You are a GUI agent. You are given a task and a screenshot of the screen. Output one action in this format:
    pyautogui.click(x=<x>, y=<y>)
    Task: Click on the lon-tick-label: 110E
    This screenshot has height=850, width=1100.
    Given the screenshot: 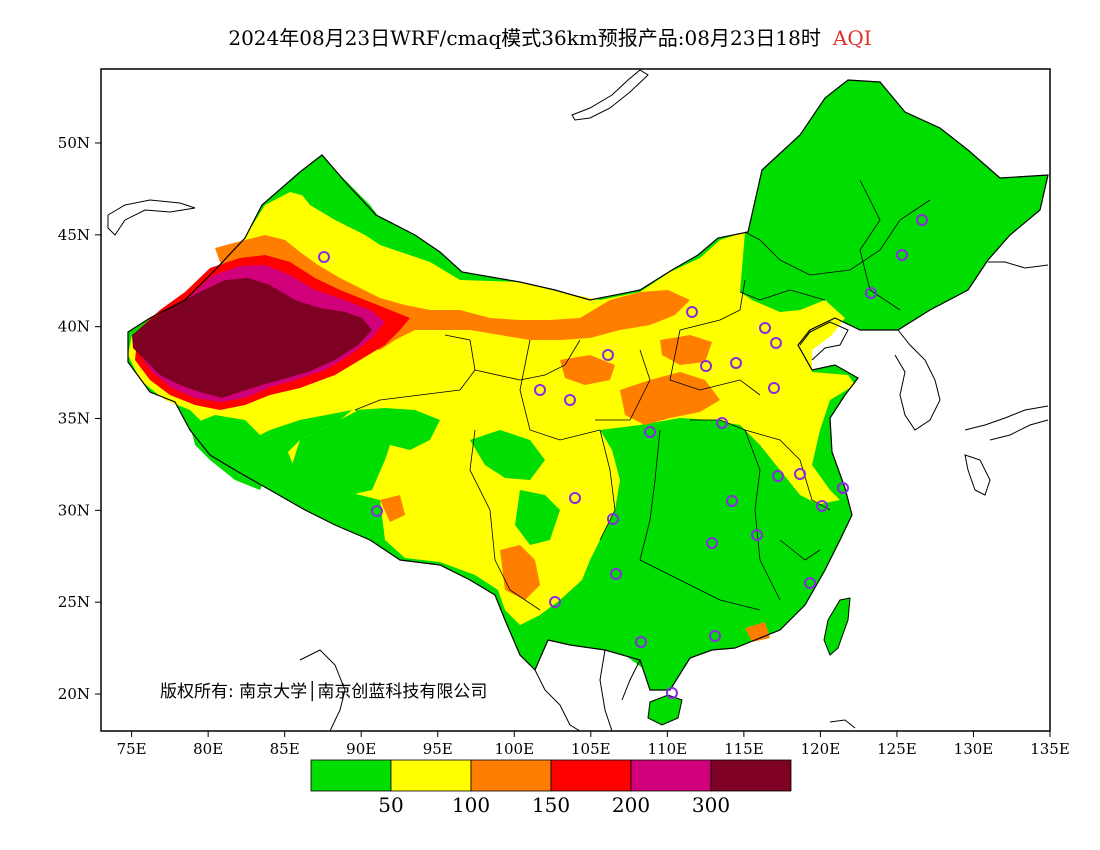 What is the action you would take?
    pyautogui.click(x=668, y=749)
    